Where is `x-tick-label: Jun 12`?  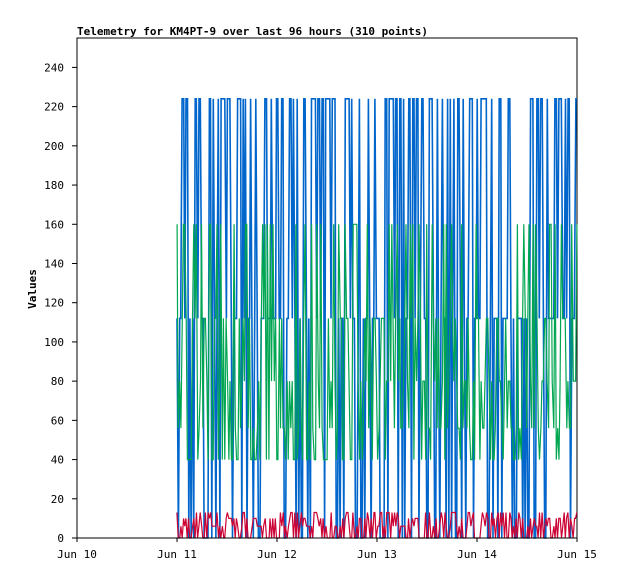 x-tick-label: Jun 12 is located at coordinates (277, 554).